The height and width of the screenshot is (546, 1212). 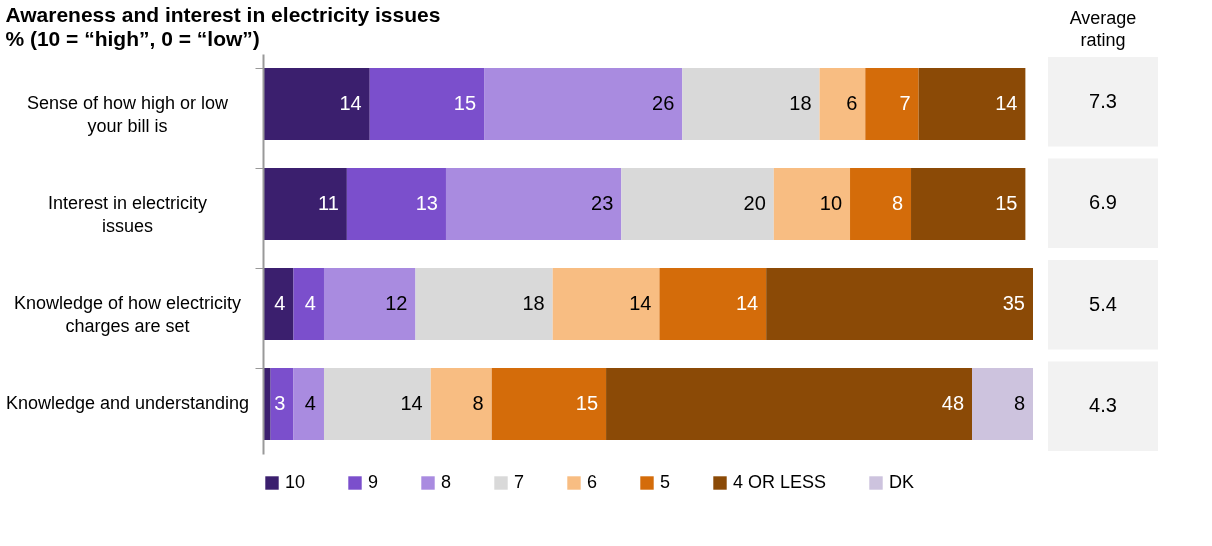 What do you see at coordinates (128, 114) in the screenshot?
I see `y-tick-label: Sense of how high or low your bill is` at bounding box center [128, 114].